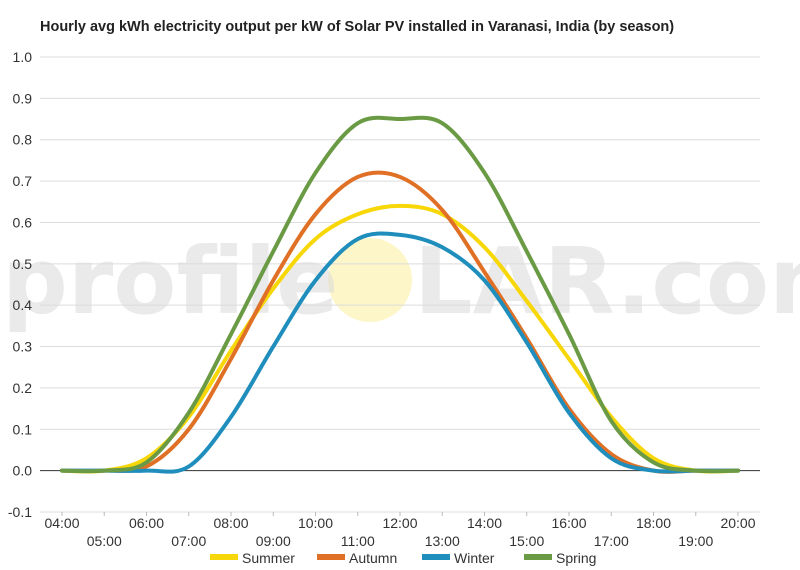  I want to click on watermark-sun-icon, so click(370, 280).